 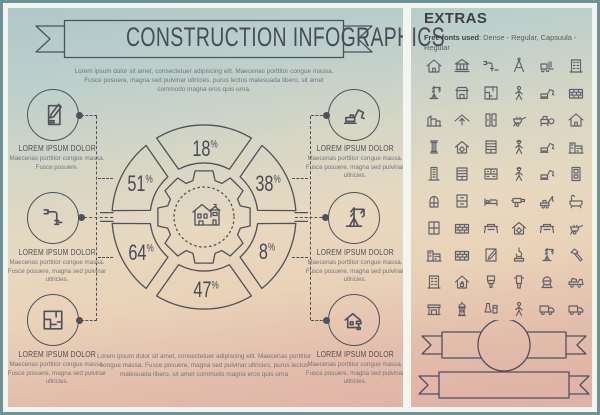 What do you see at coordinates (519, 309) in the screenshot?
I see `painter-icon` at bounding box center [519, 309].